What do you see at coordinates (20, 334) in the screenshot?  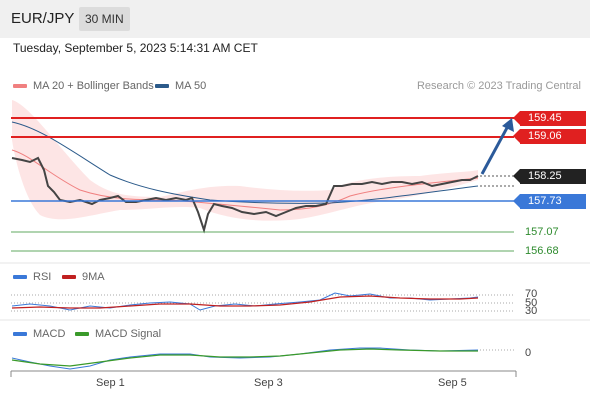 I see `macd-swatch` at bounding box center [20, 334].